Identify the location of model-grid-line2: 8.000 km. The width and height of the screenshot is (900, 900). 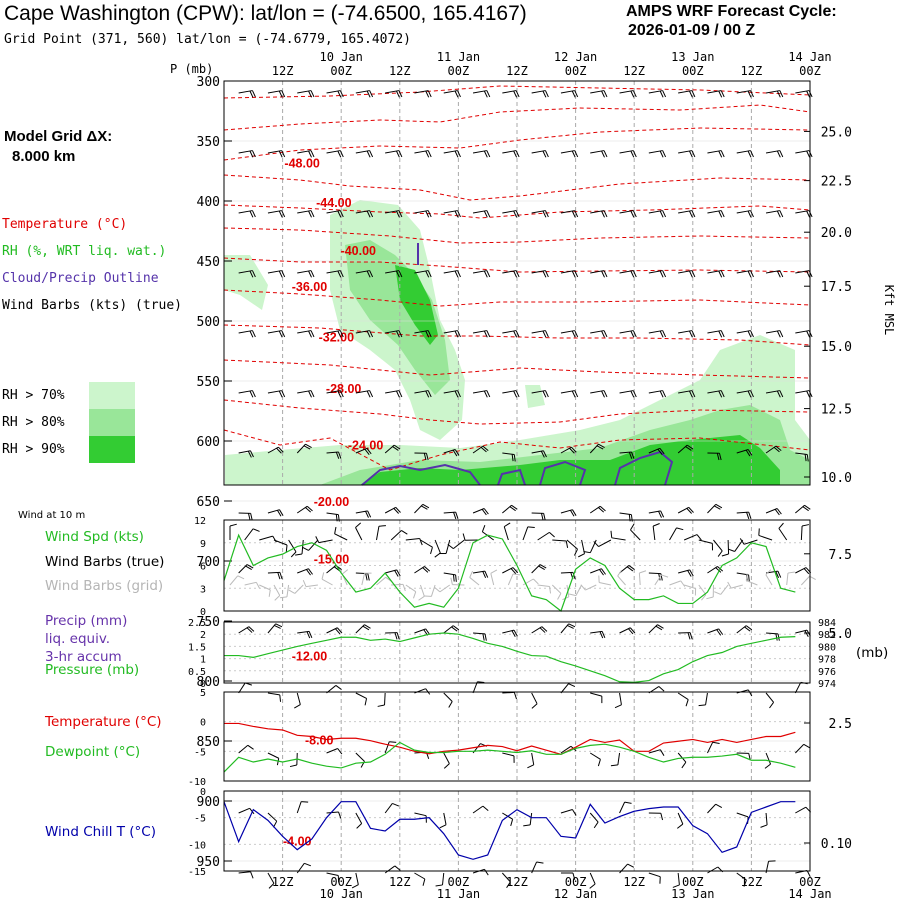
(44, 156).